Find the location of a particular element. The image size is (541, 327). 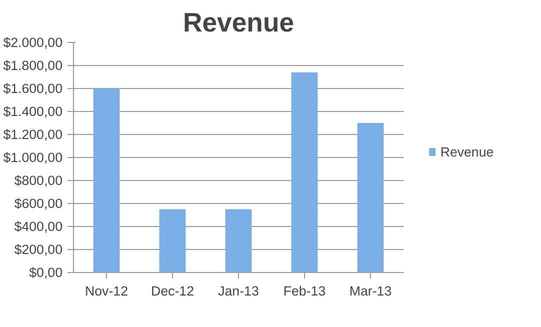

y-tick-label: $1.400,00 is located at coordinates (33, 111).